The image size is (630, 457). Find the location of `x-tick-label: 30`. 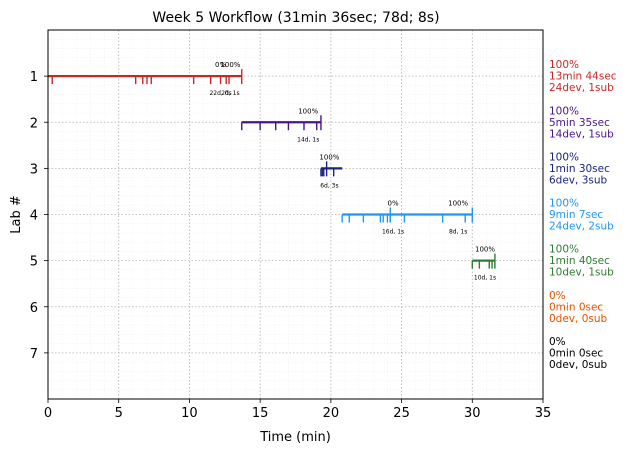

x-tick-label: 30 is located at coordinates (472, 413).